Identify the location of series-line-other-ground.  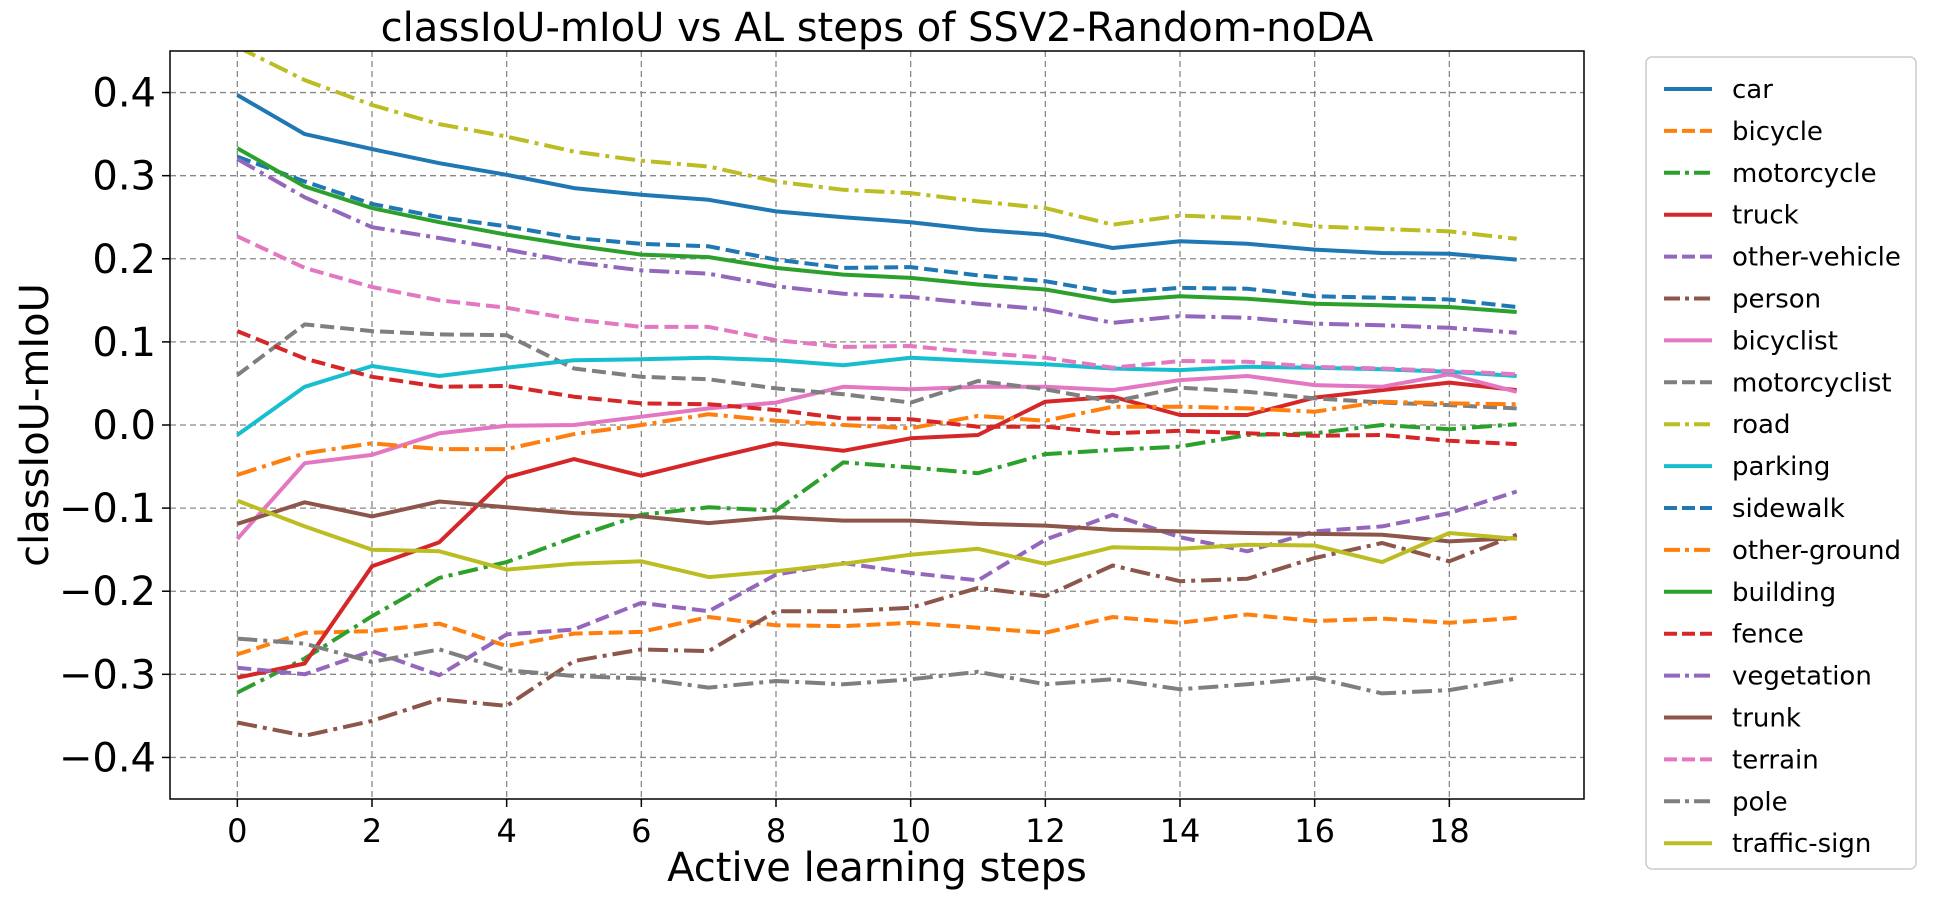
(876, 438).